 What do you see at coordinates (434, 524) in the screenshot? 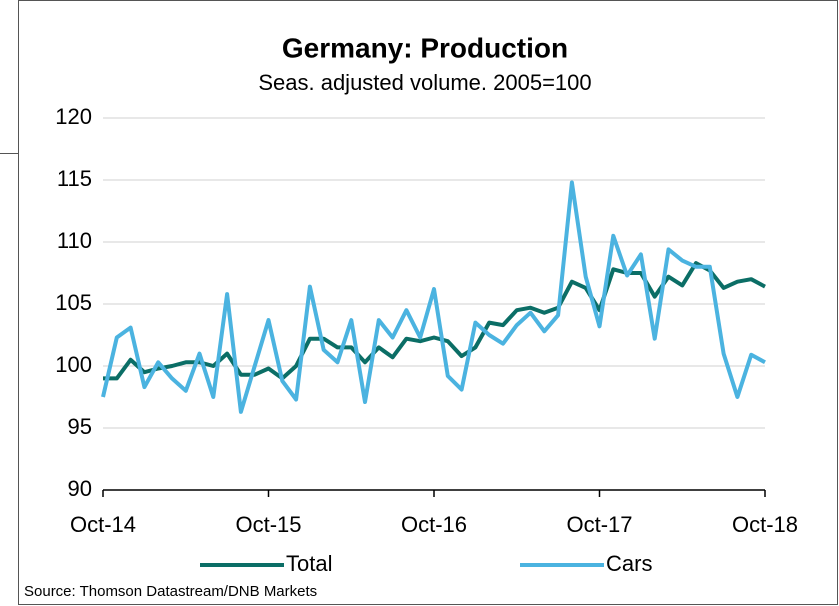
I see `x-tick-label: Oct-16` at bounding box center [434, 524].